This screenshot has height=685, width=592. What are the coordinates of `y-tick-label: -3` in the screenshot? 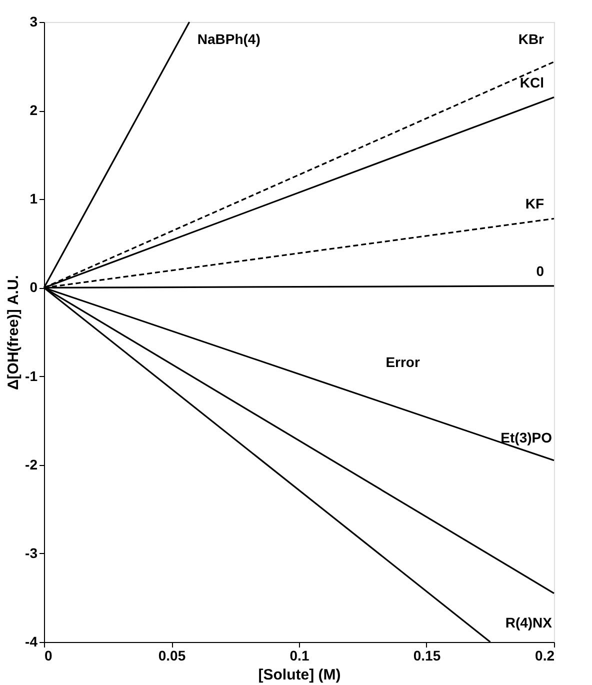 It's located at (31, 552).